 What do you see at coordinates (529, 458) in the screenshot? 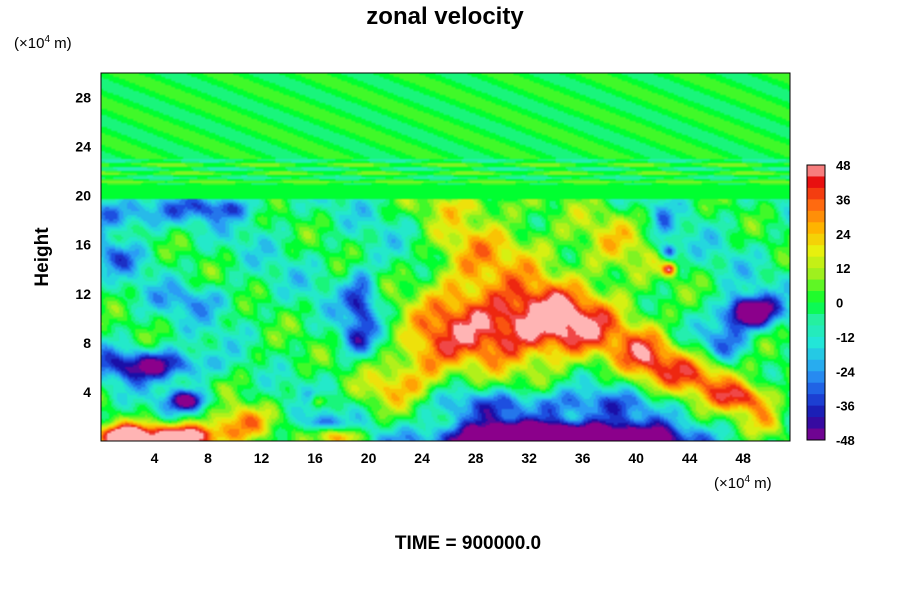
I see `x-tick-label: 32` at bounding box center [529, 458].